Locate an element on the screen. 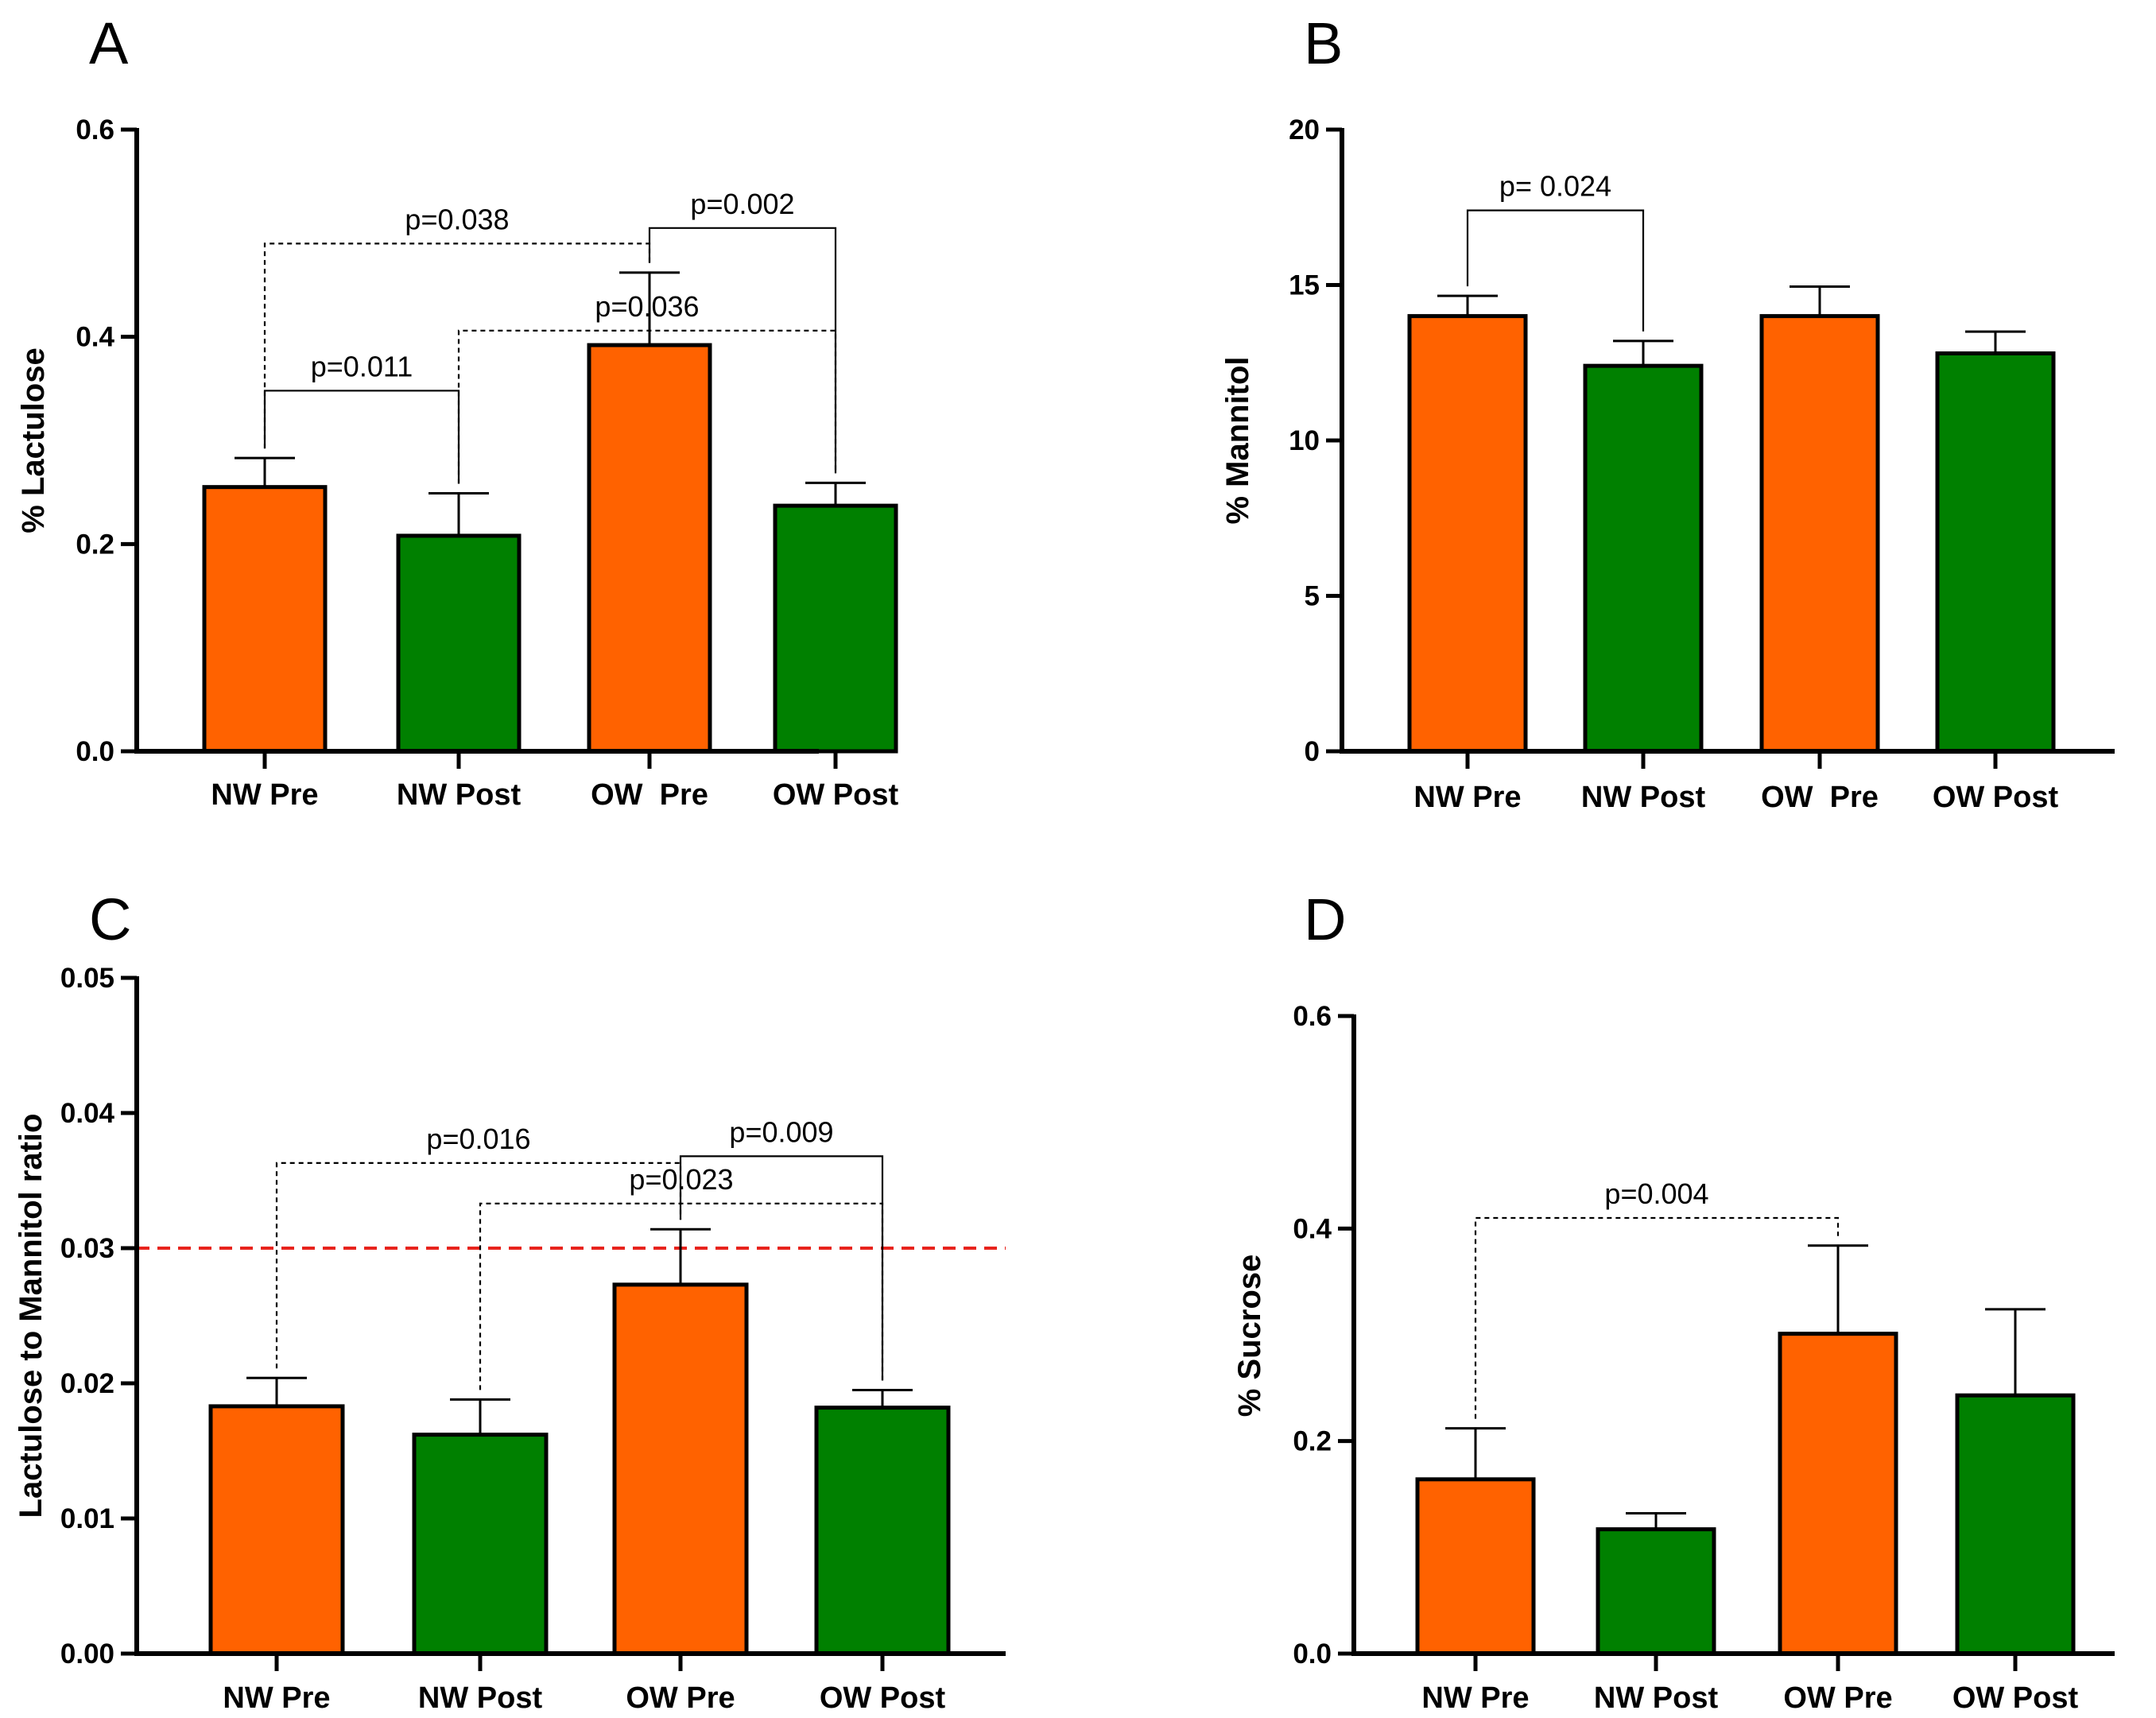 The image size is (2156, 1718). y-axis-title: % Sucrose is located at coordinates (1249, 1336).